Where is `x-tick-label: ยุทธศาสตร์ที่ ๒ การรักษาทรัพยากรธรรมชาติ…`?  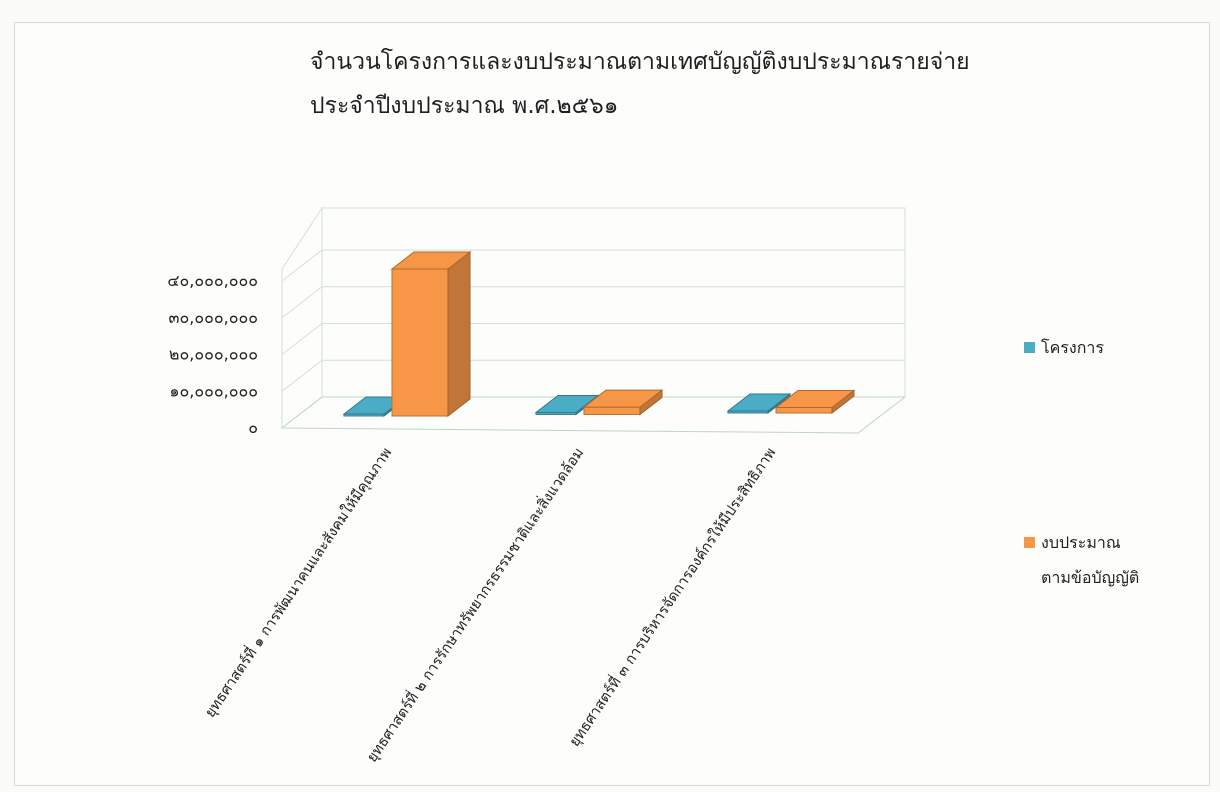 x-tick-label: ยุทธศาสตร์ที่ ๒ การรักษาทรัพยากรธรรมชาติ… is located at coordinates (475, 605).